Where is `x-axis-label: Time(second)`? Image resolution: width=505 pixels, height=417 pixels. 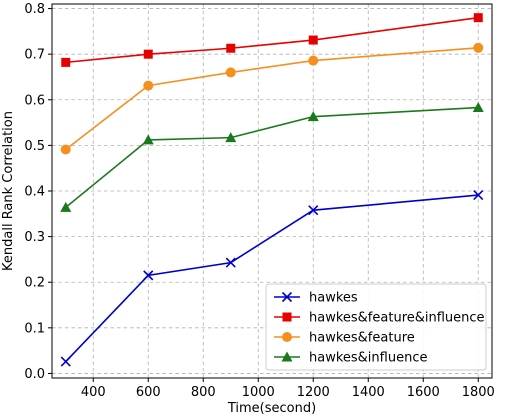
x-axis-label: Time(second) is located at coordinates (271, 408).